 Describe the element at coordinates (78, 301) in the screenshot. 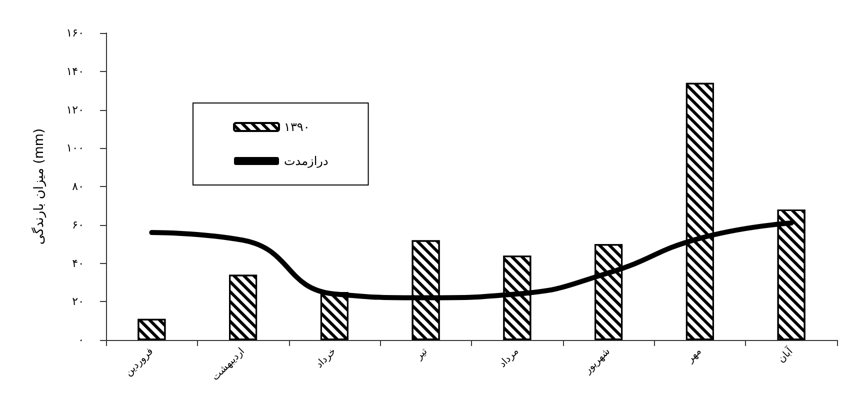

I see `y-tick-label: ۲۰` at that location.